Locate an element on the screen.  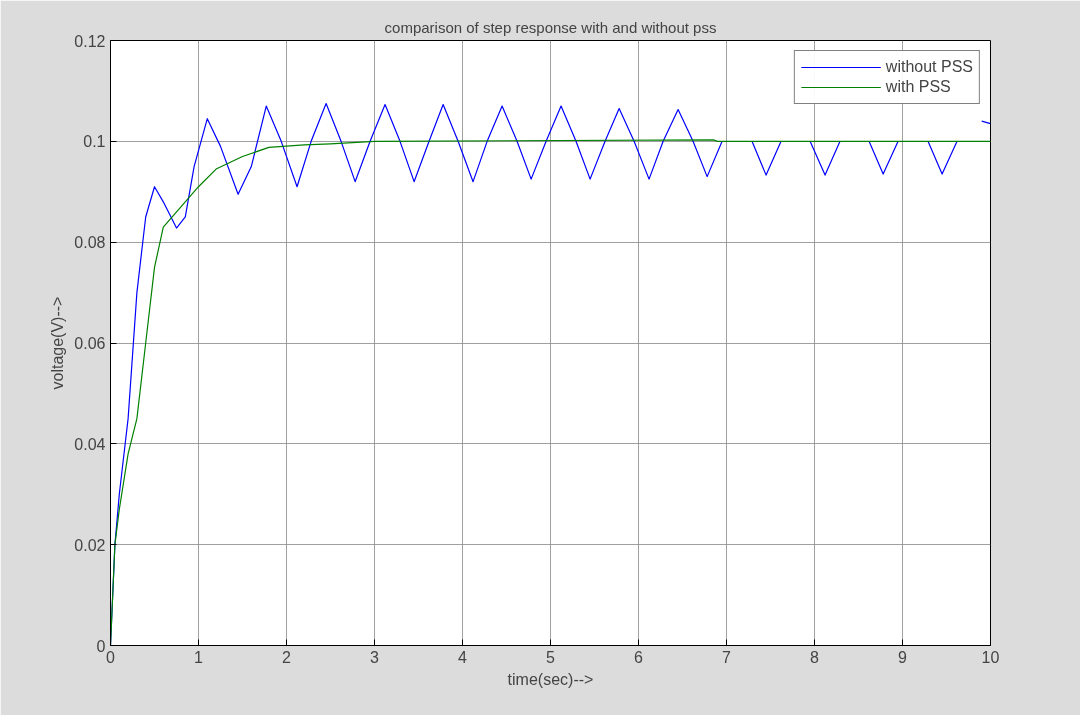
x-tick-label: 9 is located at coordinates (903, 657).